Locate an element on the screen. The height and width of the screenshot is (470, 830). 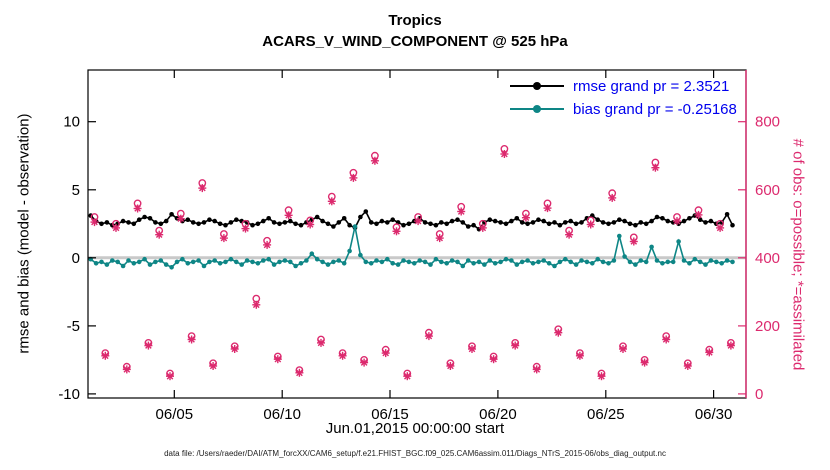
svg-text: 5 is located at coordinates (76, 190).